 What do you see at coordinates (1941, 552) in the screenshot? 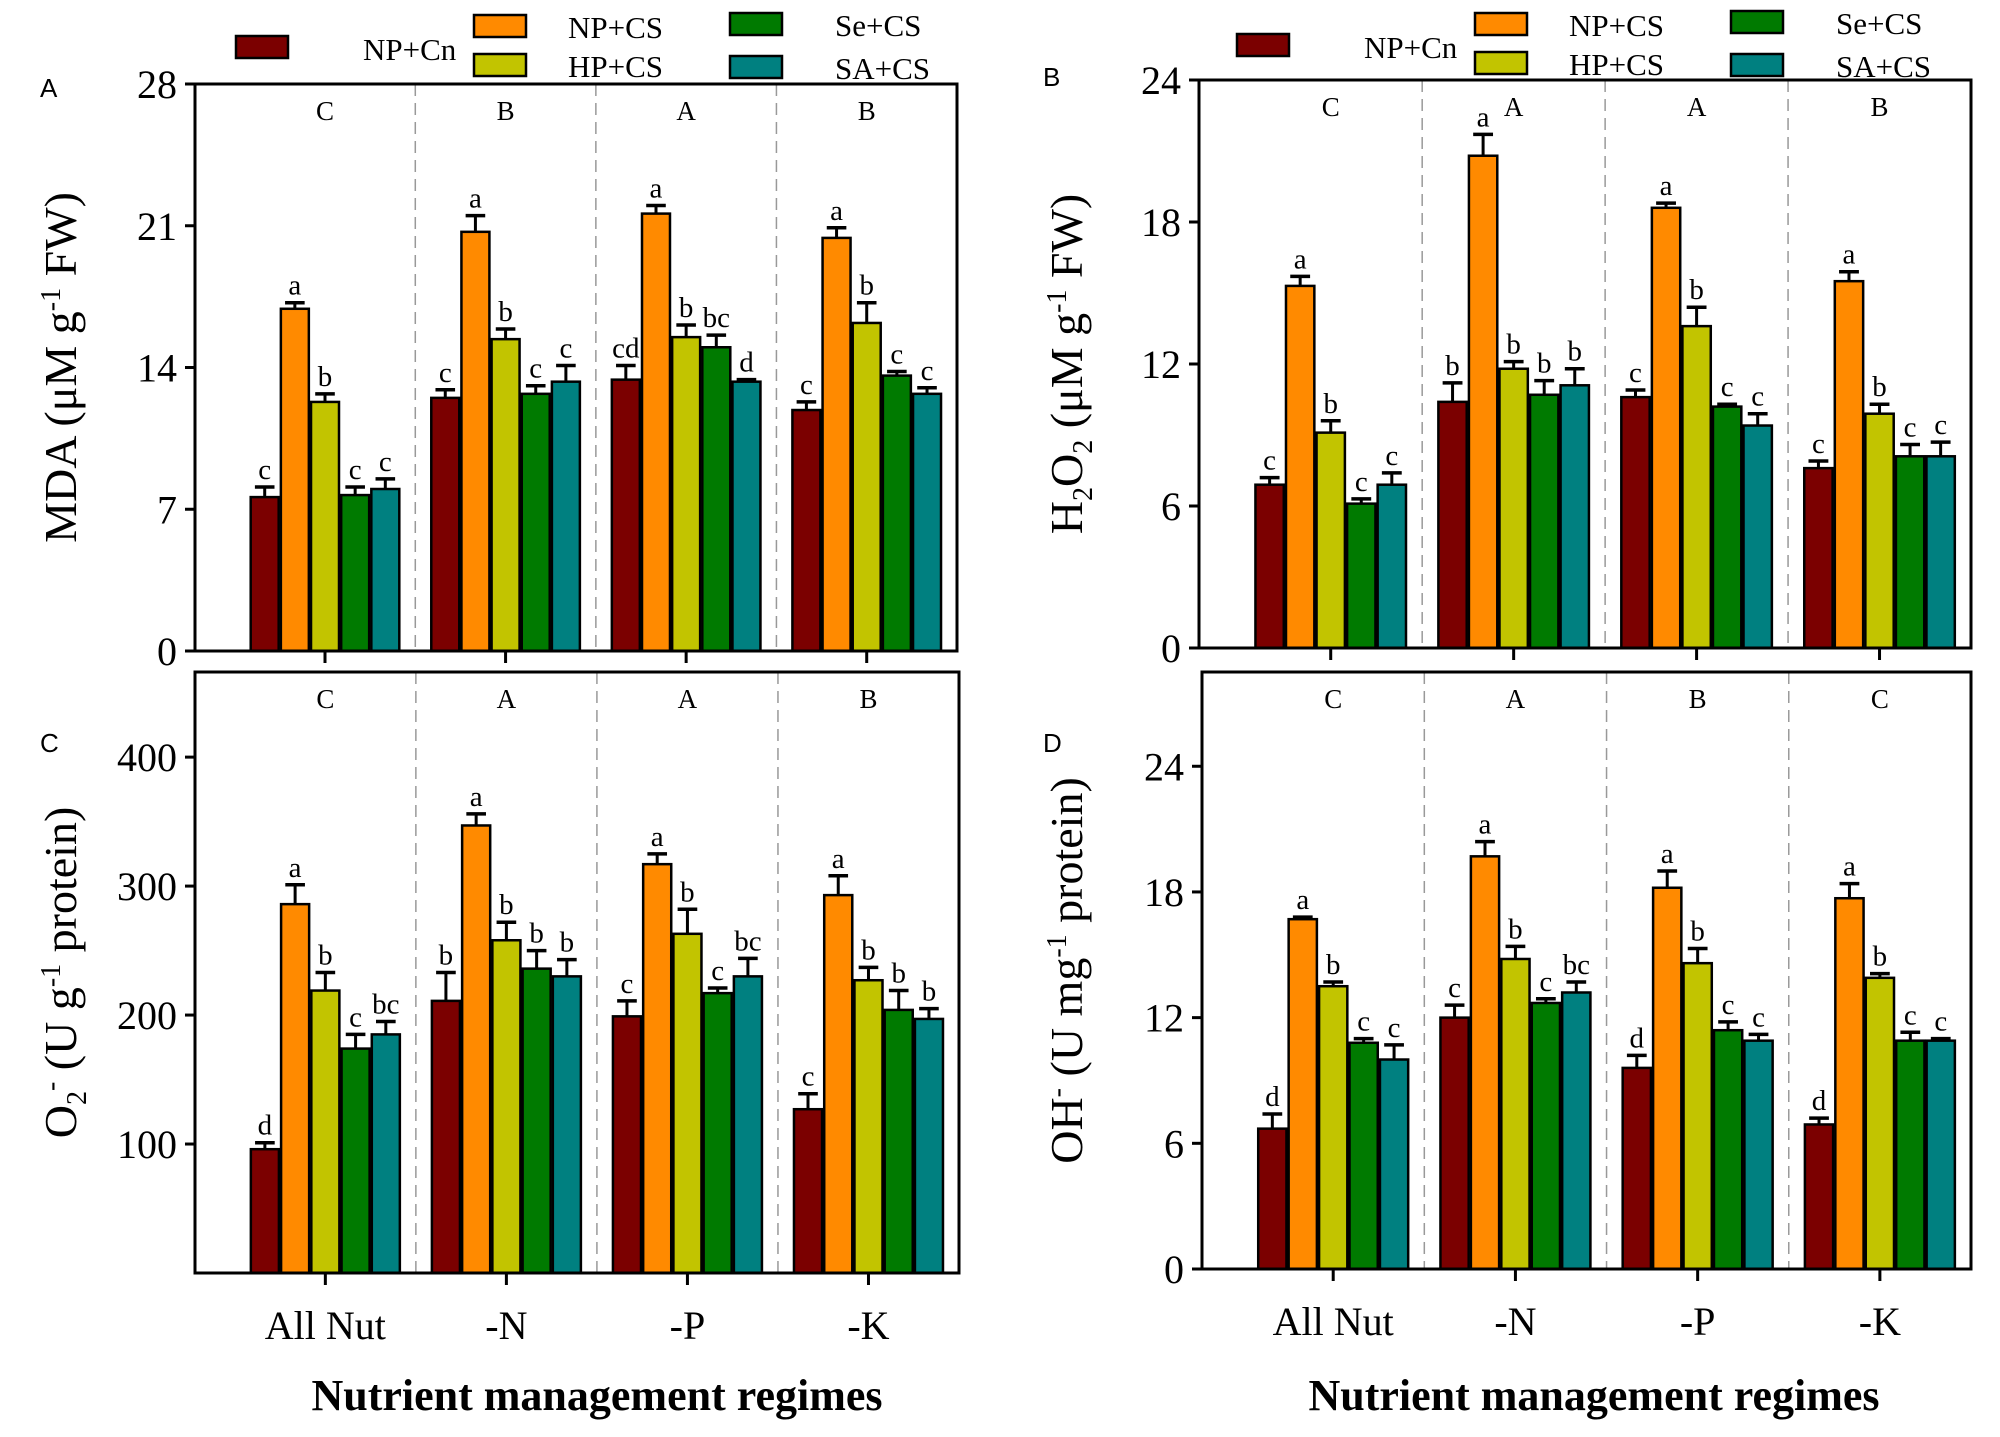
I see `bar-SA+CS--K` at bounding box center [1941, 552].